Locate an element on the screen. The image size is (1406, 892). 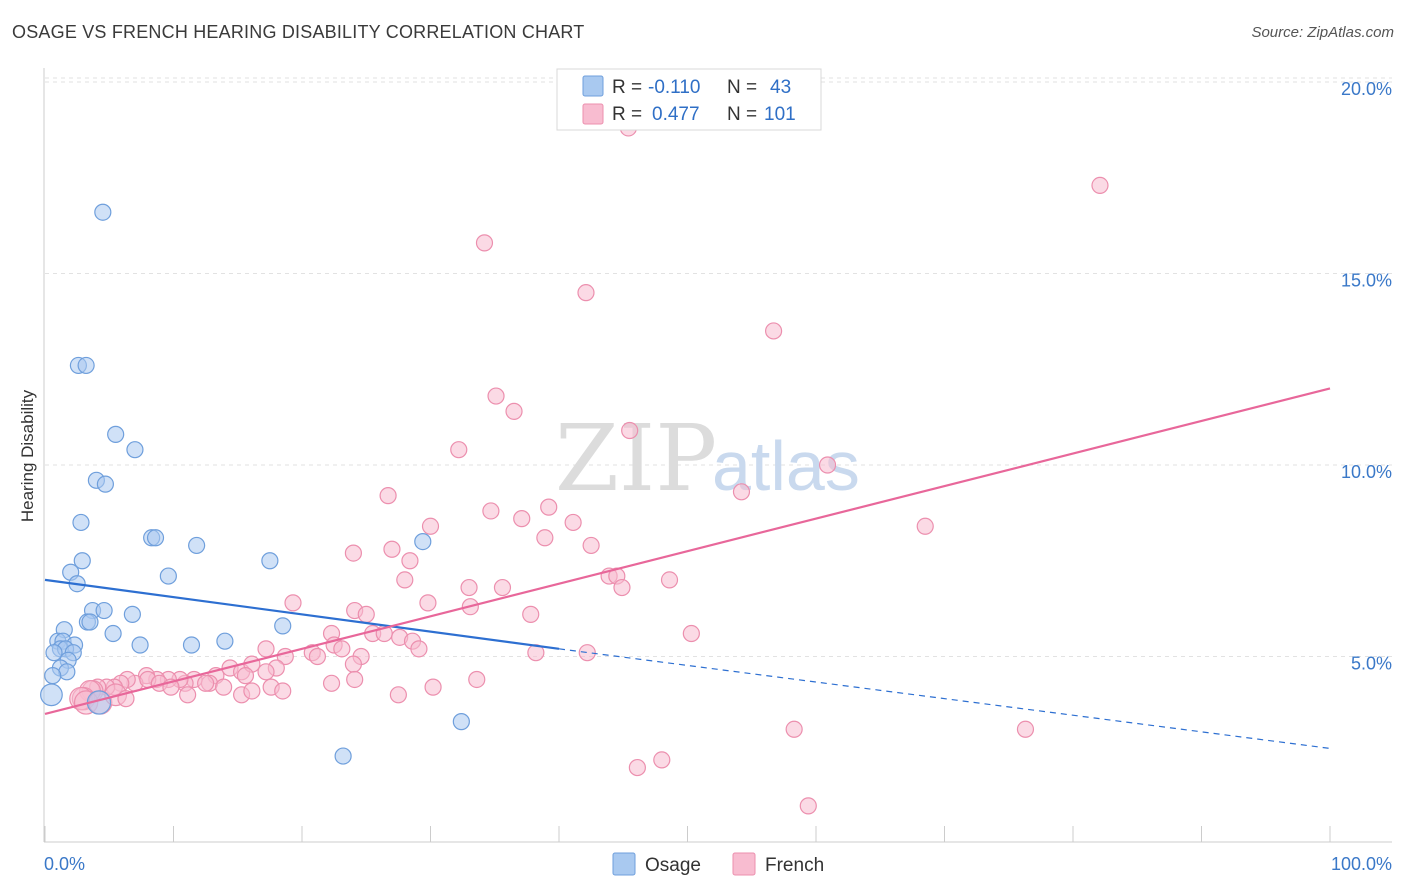
osage-trend-line is located at coordinates (302, 614).